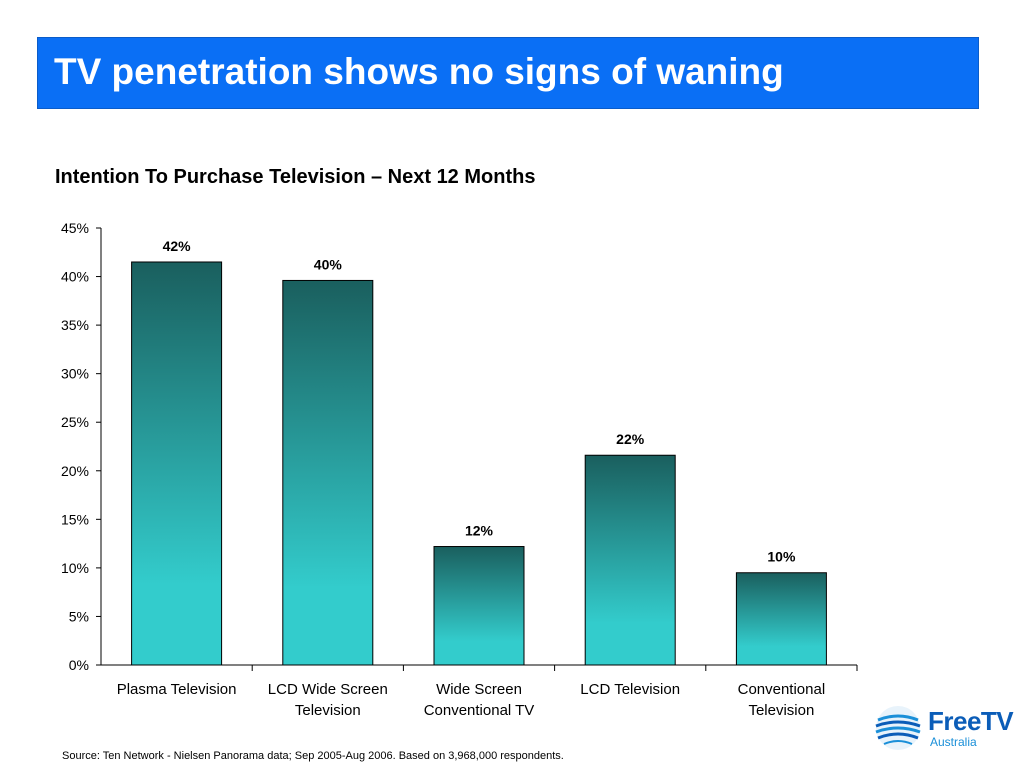  What do you see at coordinates (177, 246) in the screenshot?
I see `data-label: 42%` at bounding box center [177, 246].